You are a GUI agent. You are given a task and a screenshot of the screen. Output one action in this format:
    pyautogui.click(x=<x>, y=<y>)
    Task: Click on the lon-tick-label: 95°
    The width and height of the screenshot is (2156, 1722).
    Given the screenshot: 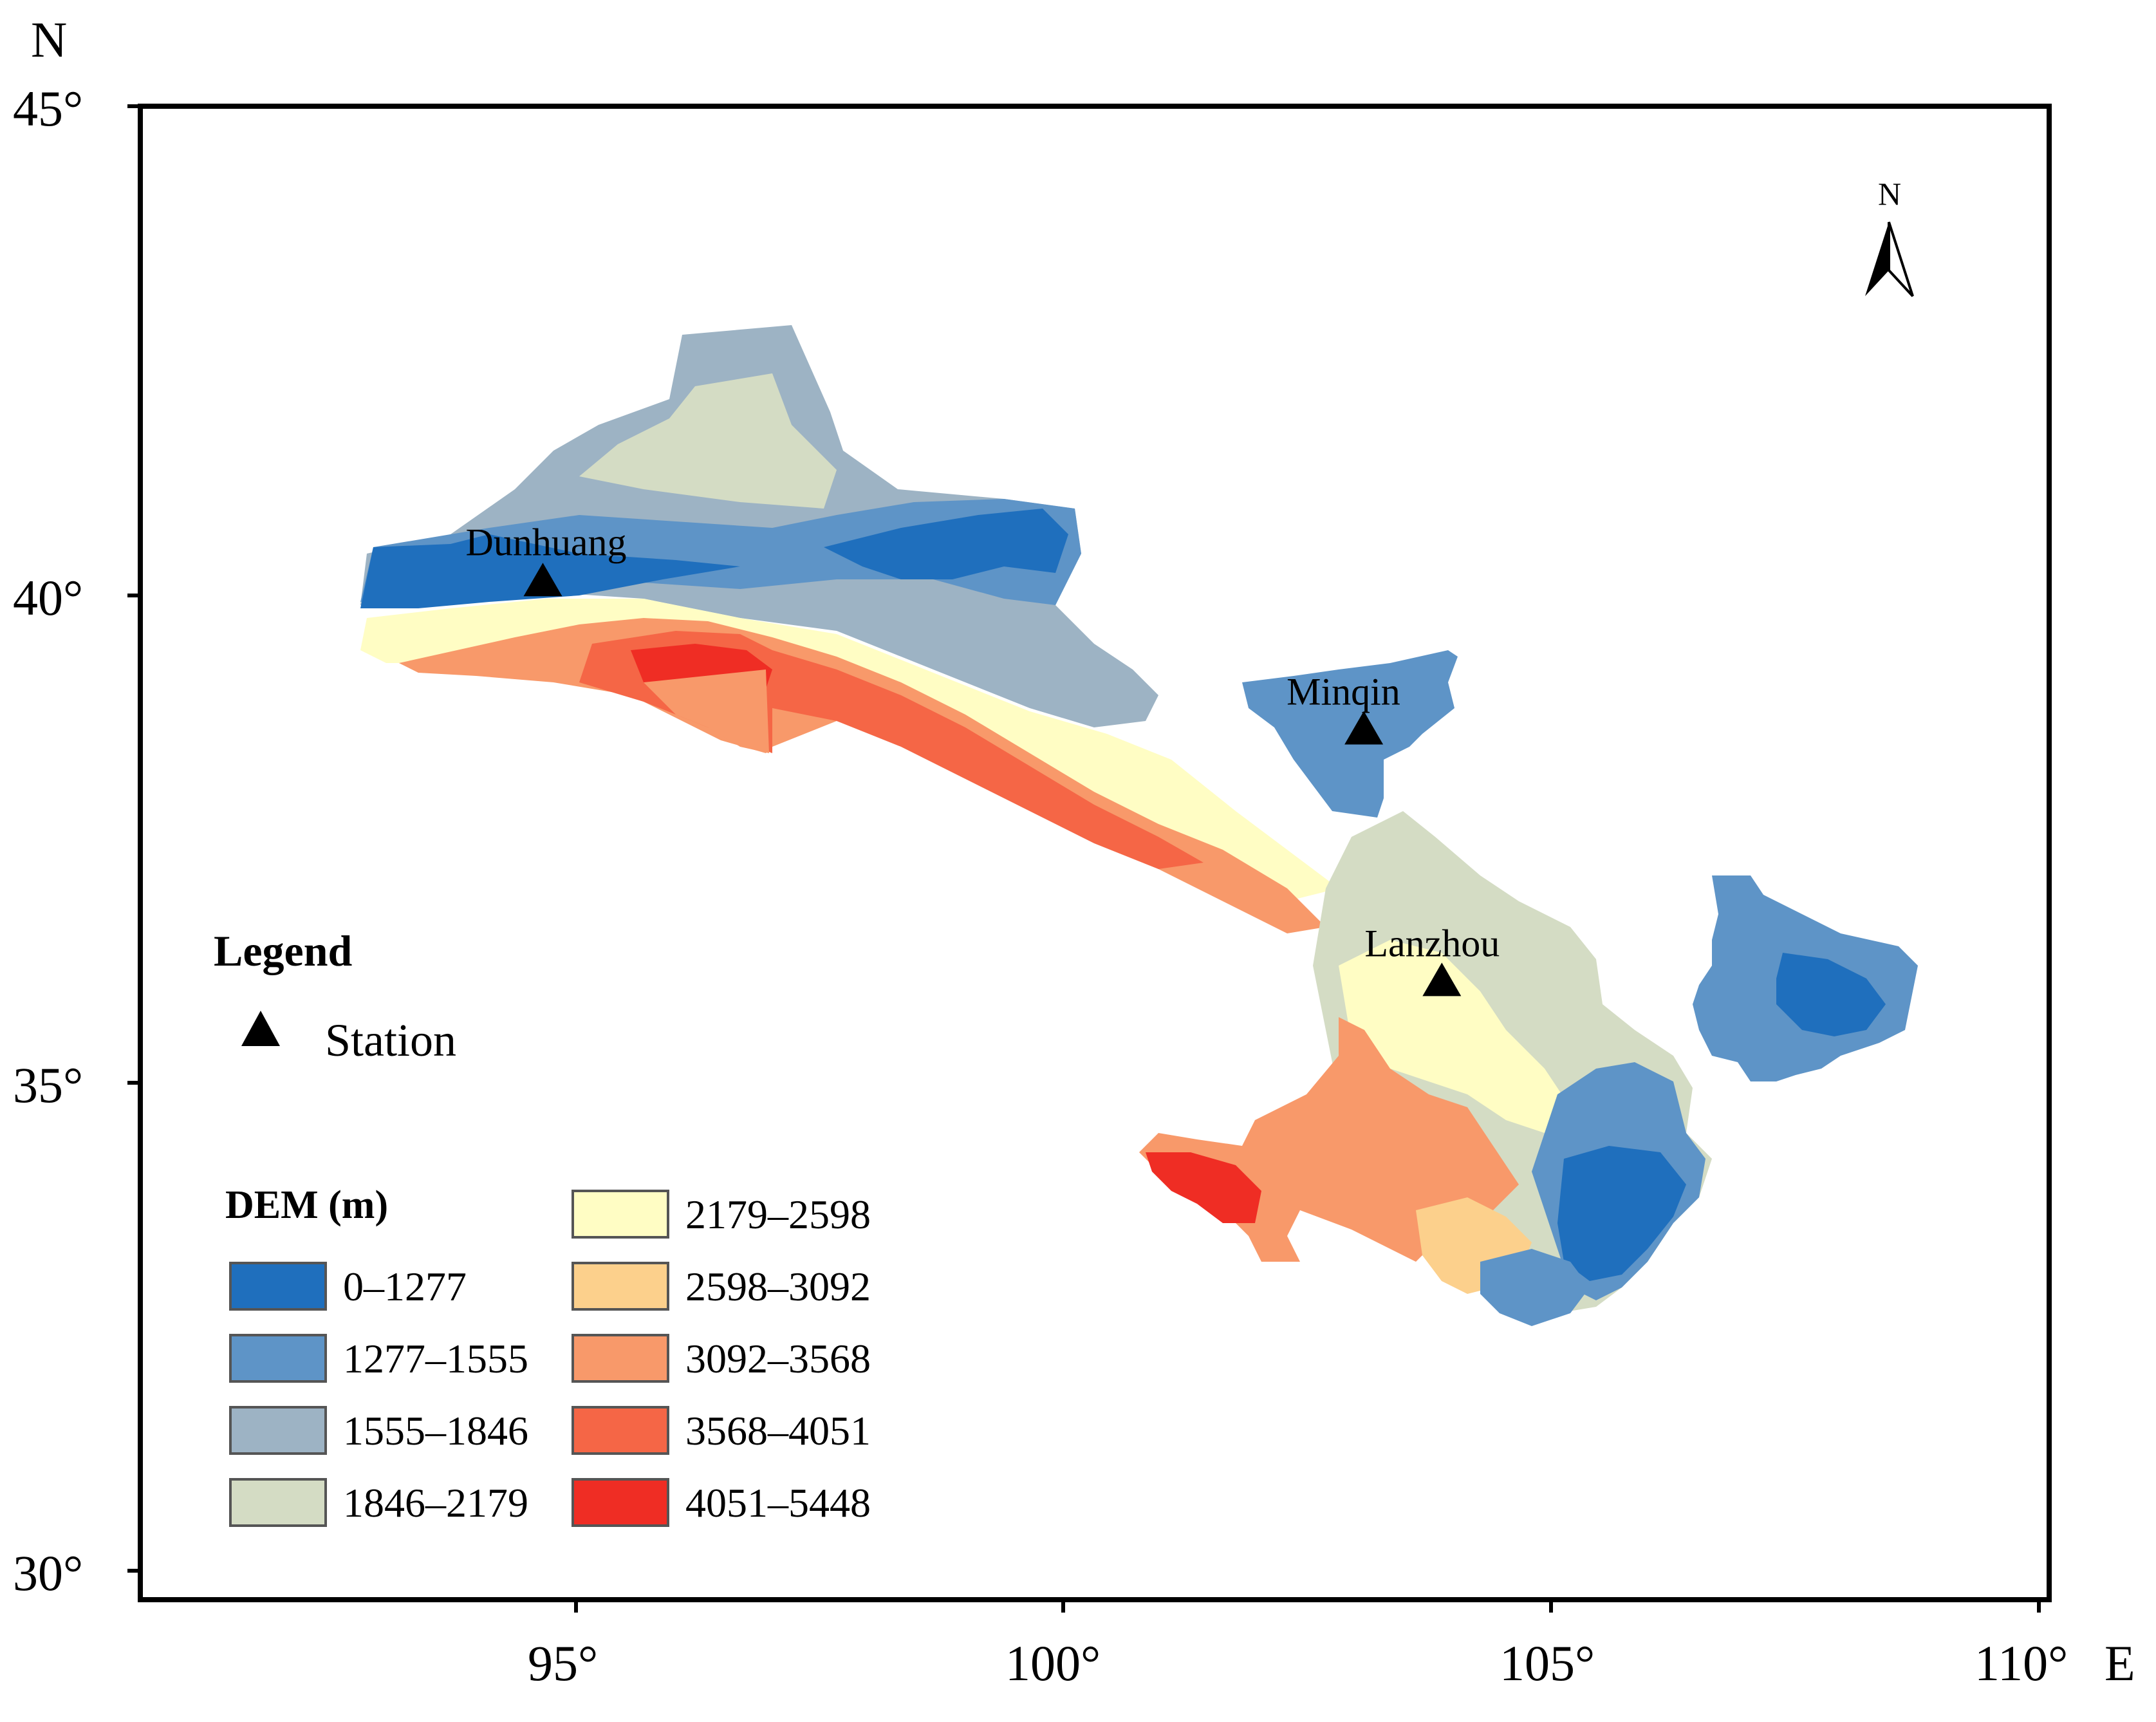 What is the action you would take?
    pyautogui.click(x=563, y=1663)
    